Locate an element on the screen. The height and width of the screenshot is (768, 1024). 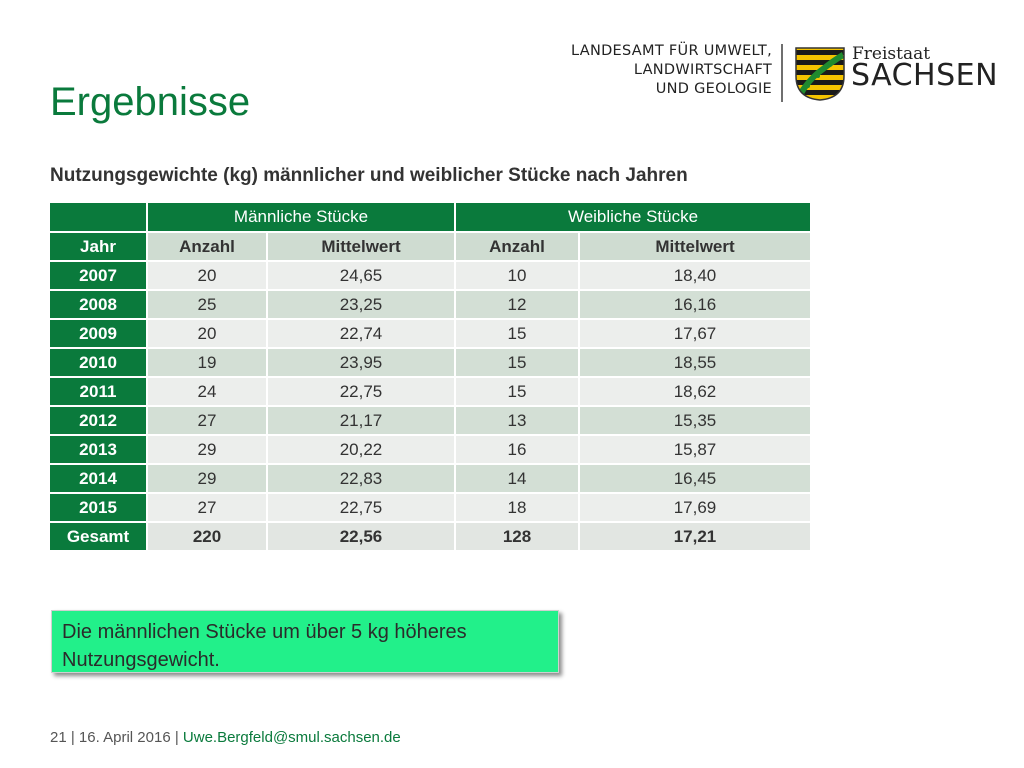
saxony-coat-of-arms-icon is located at coordinates (820, 74).